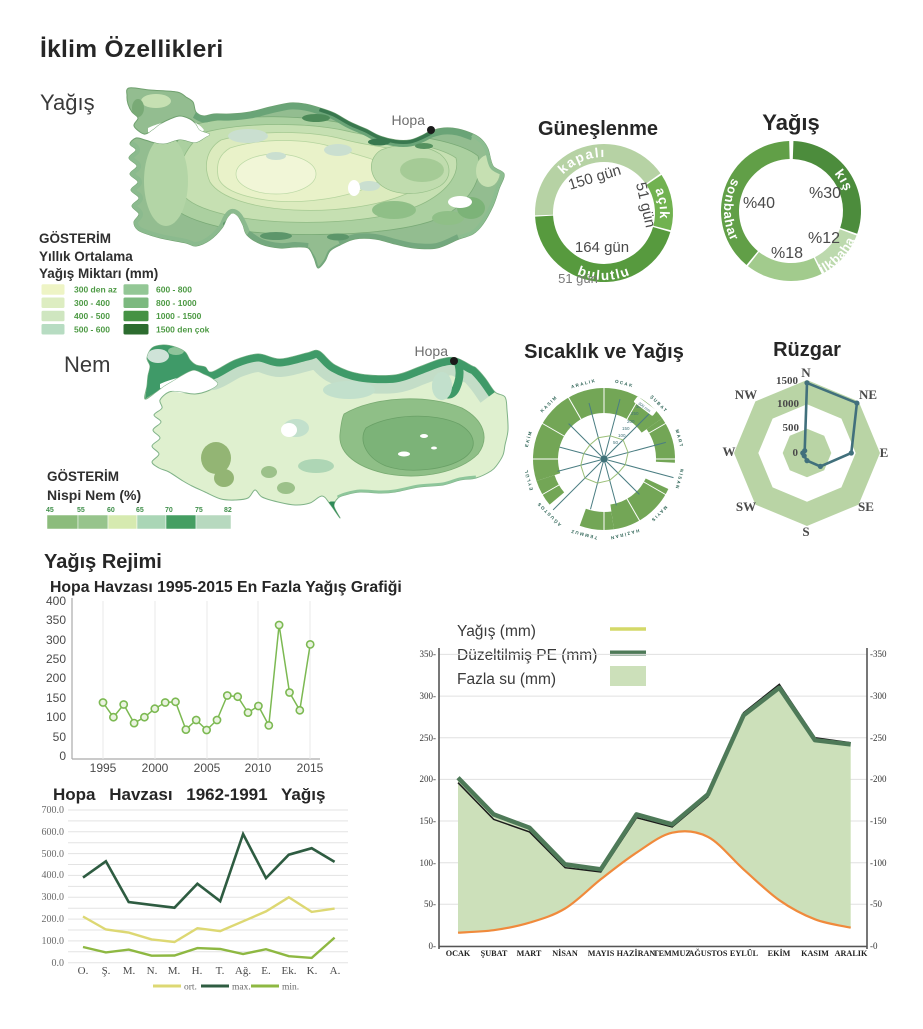  What do you see at coordinates (874, 946) in the screenshot?
I see `svg-text: -0` at bounding box center [874, 946].